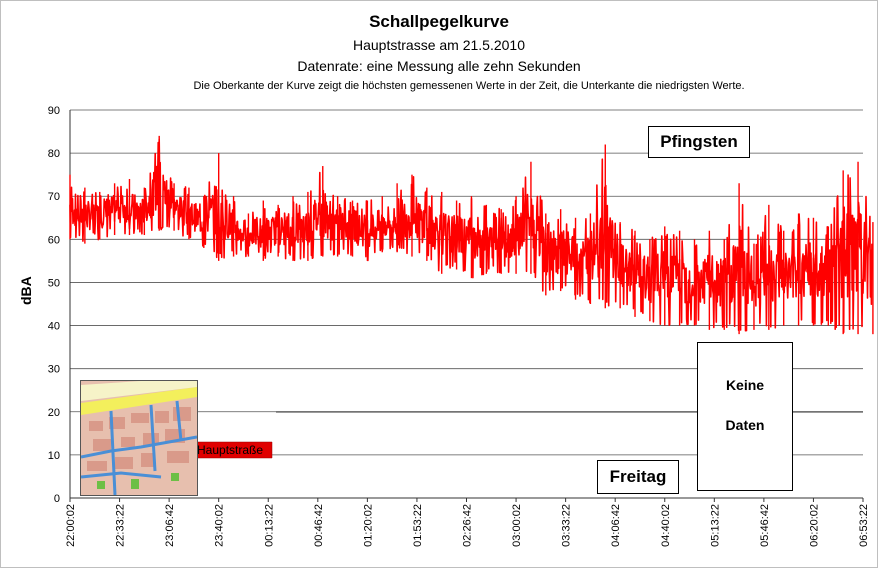 The width and height of the screenshot is (878, 568). What do you see at coordinates (54, 456) in the screenshot?
I see `y-tick-label: 10` at bounding box center [54, 456].